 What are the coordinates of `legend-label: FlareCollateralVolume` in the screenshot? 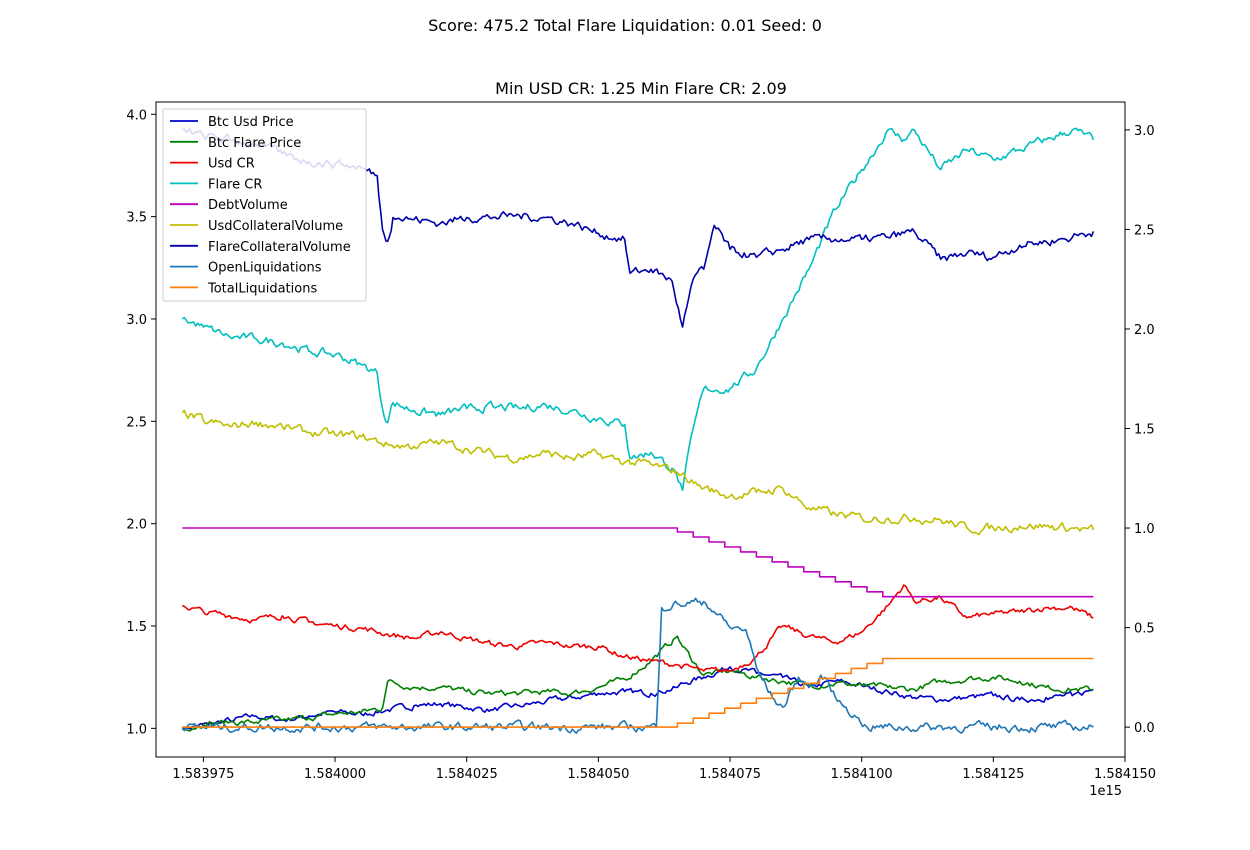 It's located at (279, 247).